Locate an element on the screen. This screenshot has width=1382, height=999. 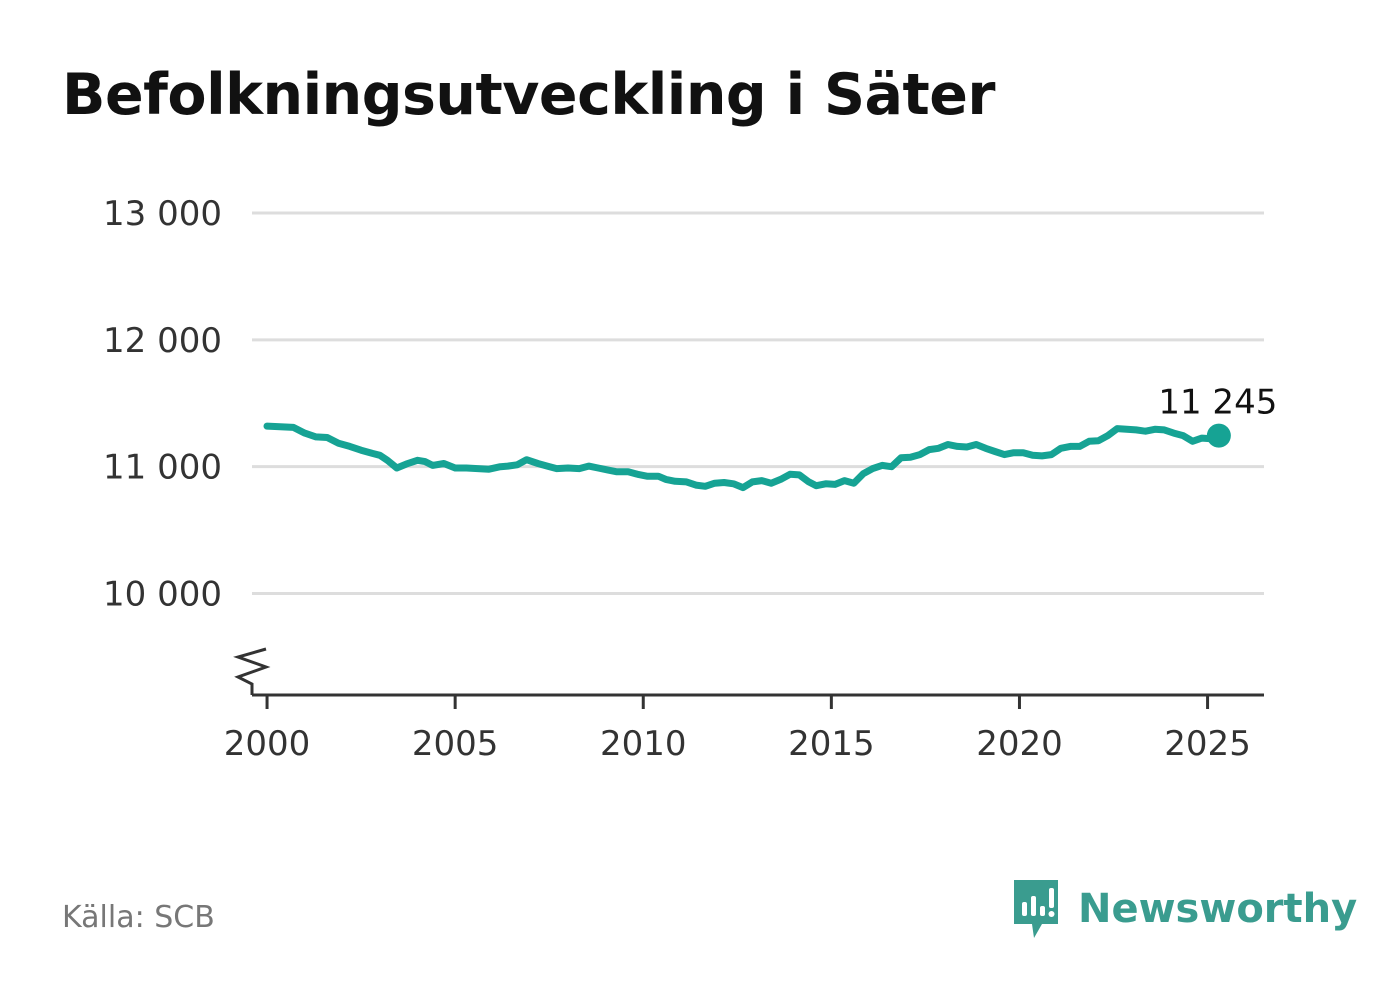
x-axis is located at coordinates (748, 678).